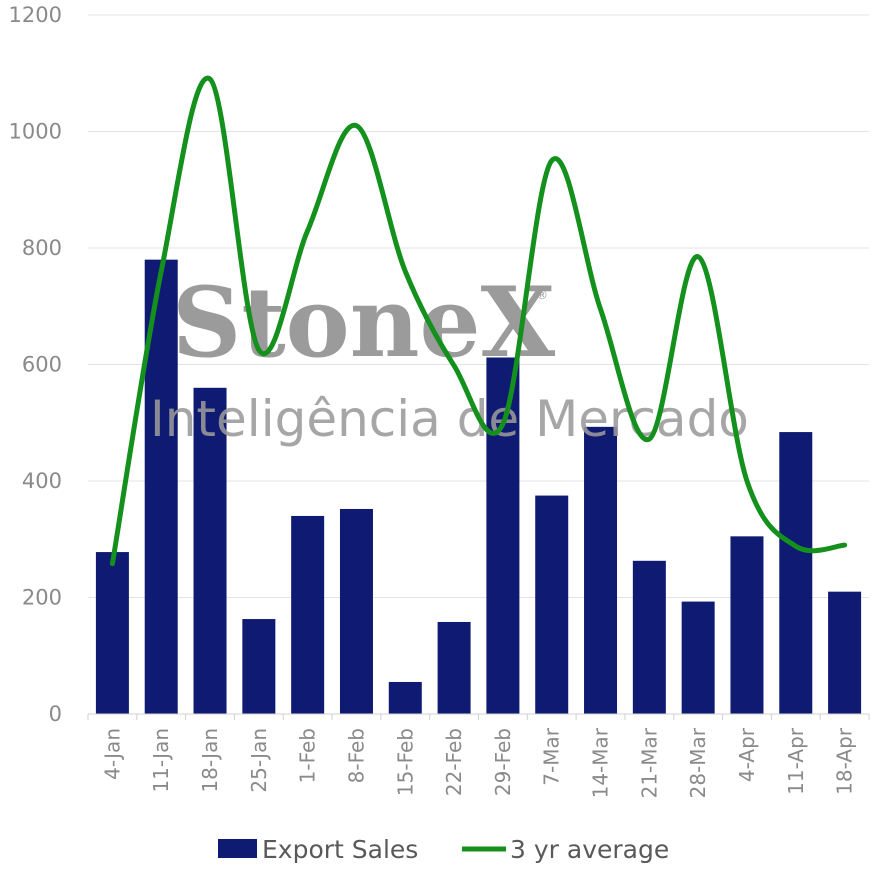 This screenshot has width=887, height=887. Describe the element at coordinates (356, 755) in the screenshot. I see `x-tick-label: 8-Feb` at that location.